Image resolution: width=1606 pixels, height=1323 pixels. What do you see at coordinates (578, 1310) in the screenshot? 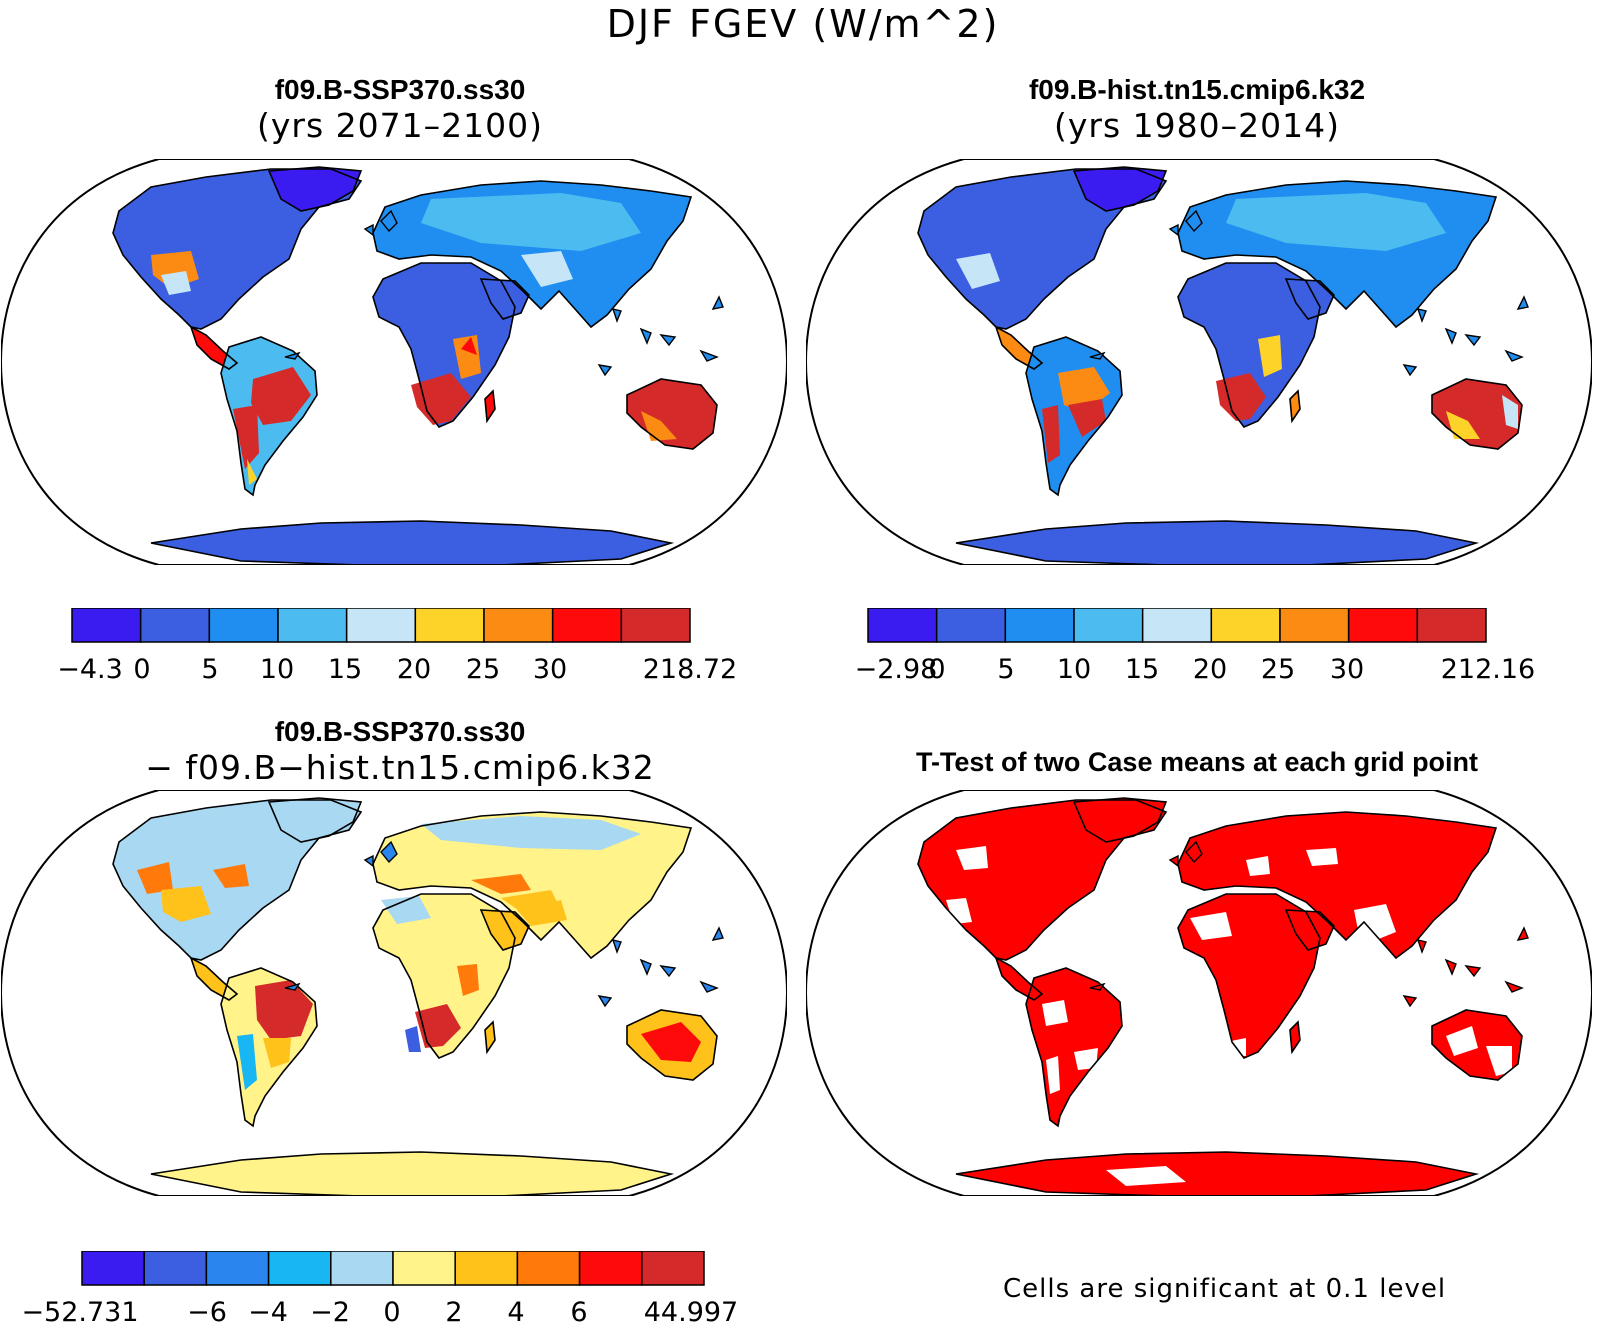
I see `colorbar-label: 6` at bounding box center [578, 1310].